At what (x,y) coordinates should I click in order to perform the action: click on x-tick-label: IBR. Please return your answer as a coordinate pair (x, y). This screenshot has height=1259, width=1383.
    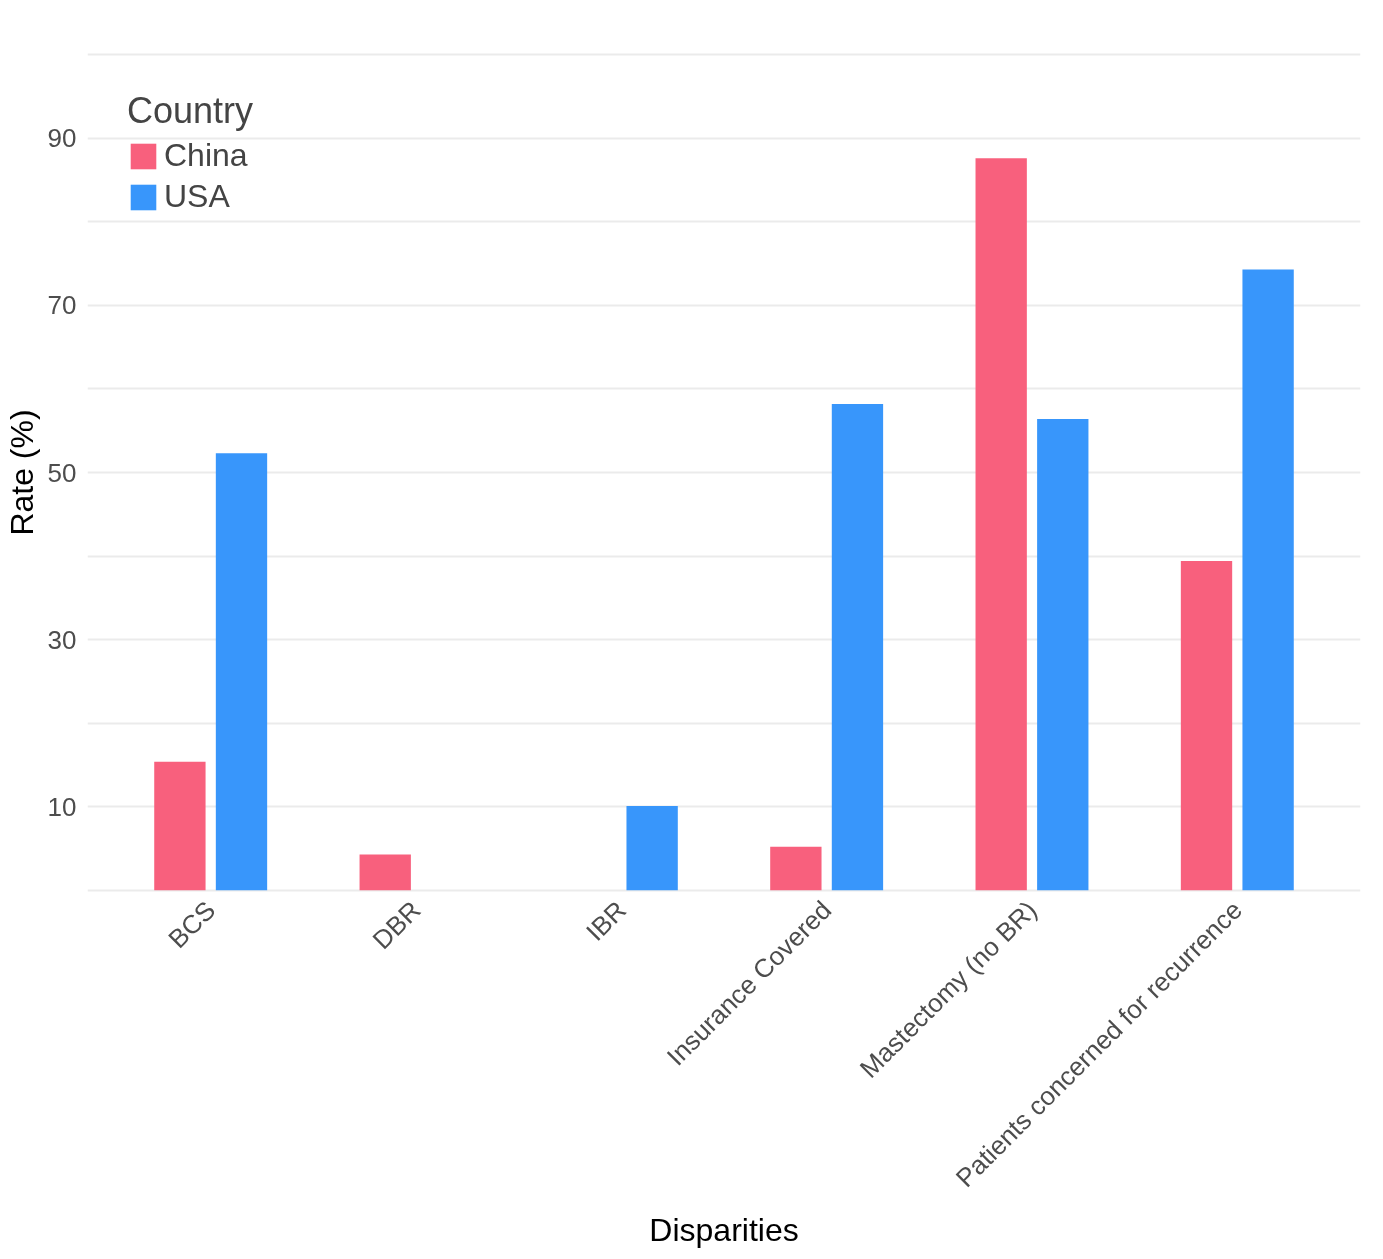
    Looking at the image, I should click on (606, 920).